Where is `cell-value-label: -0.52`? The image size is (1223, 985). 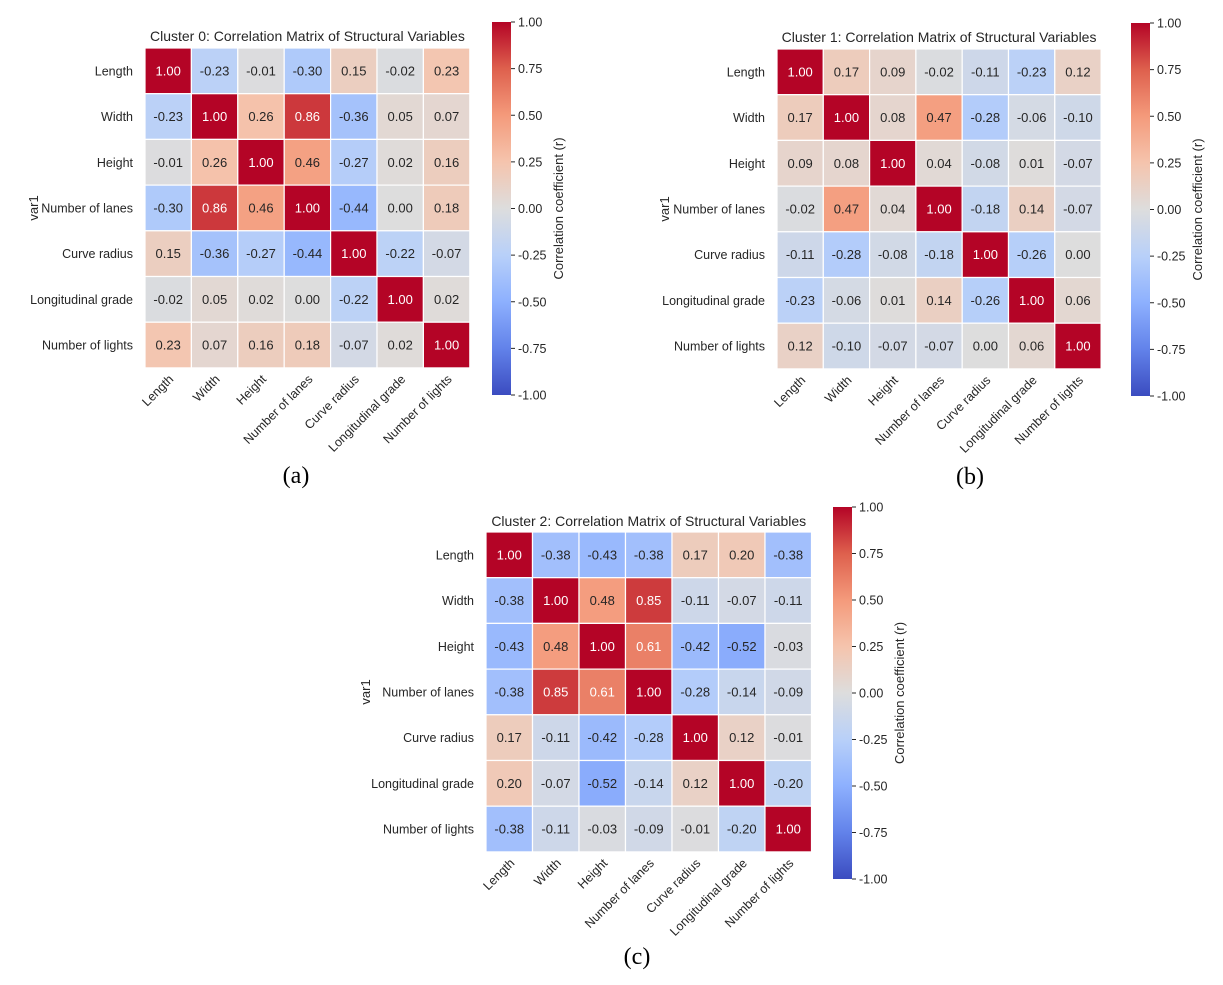 cell-value-label: -0.52 is located at coordinates (602, 783).